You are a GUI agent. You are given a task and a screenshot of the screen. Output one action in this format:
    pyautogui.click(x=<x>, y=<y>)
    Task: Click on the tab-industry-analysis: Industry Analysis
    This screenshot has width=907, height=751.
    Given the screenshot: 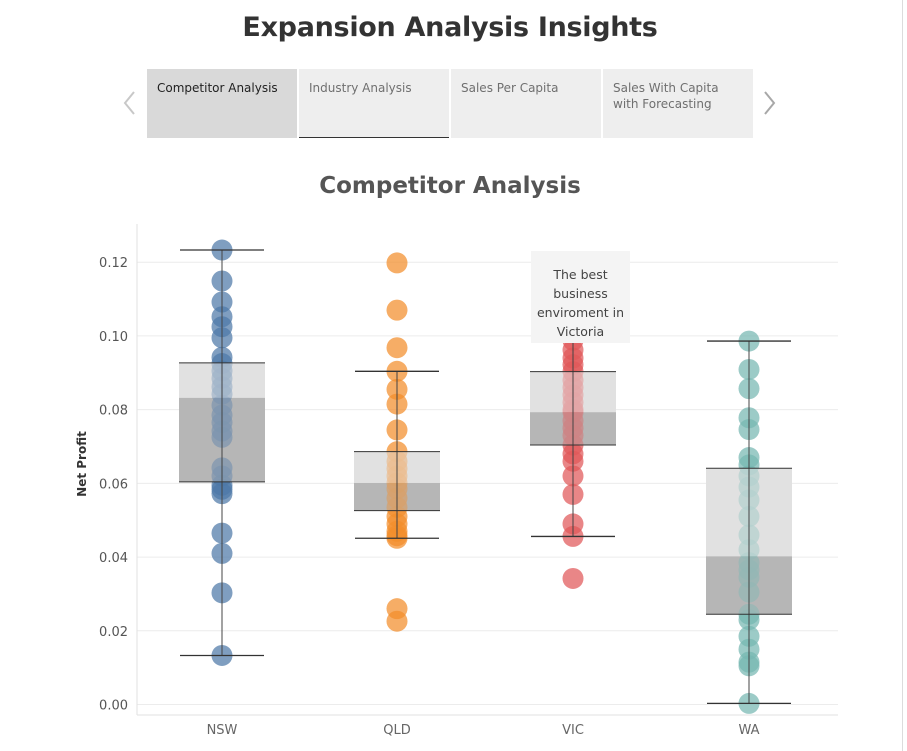 What is the action you would take?
    pyautogui.click(x=374, y=103)
    